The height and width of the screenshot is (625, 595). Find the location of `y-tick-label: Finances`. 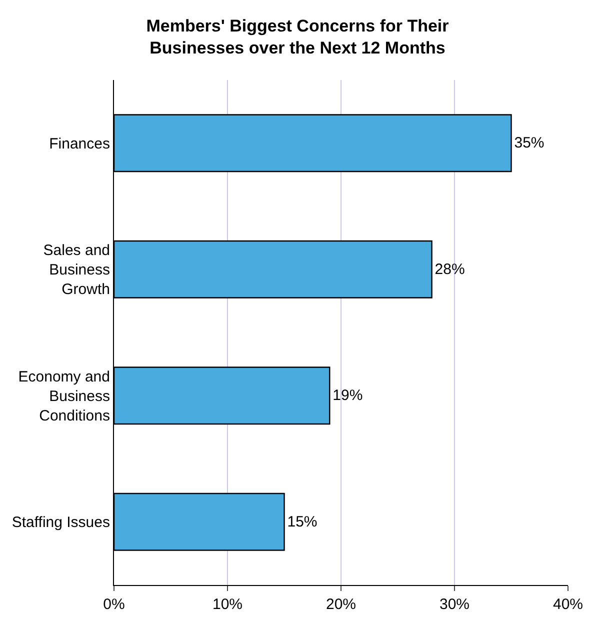

y-tick-label: Finances is located at coordinates (79, 143).